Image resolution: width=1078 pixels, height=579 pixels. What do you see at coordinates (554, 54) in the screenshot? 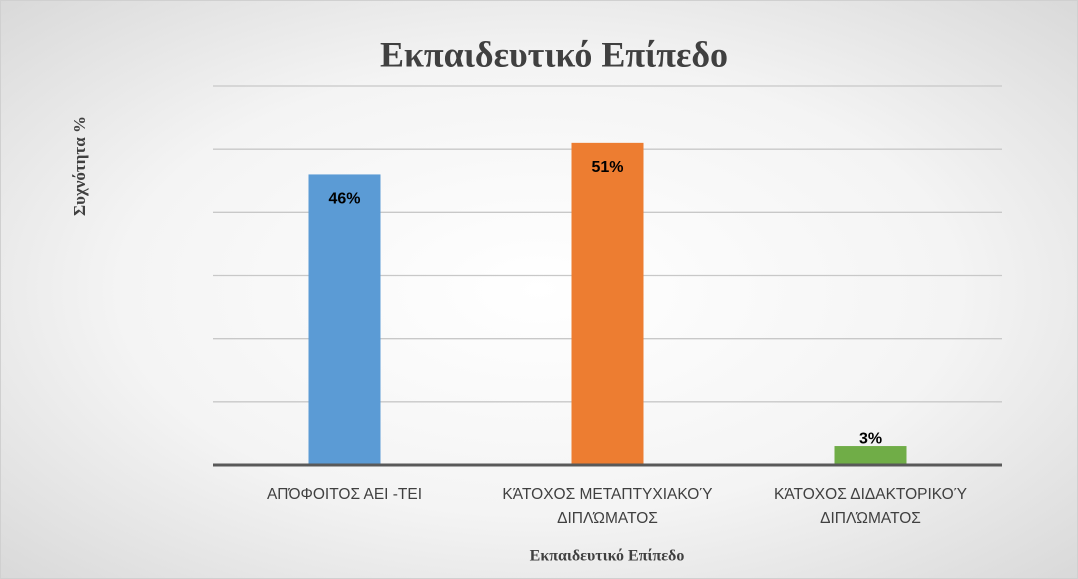
I see `chart-title: Εκπαιδευτικό Επίπεδο` at bounding box center [554, 54].